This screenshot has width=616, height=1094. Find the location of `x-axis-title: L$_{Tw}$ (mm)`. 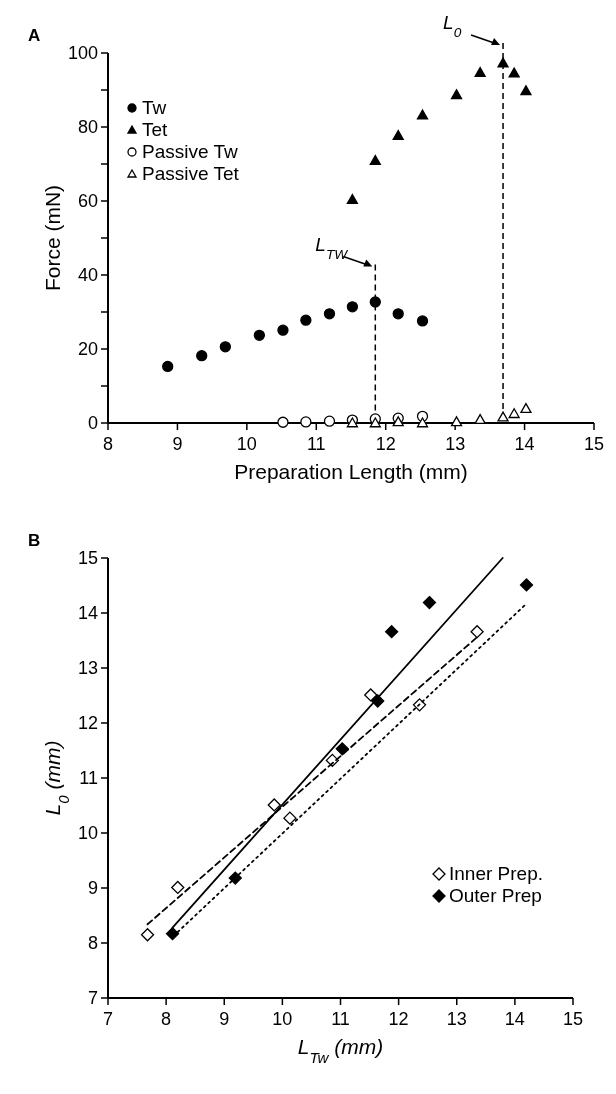

x-axis-title: L$_{Tw}$ (mm) is located at coordinates (340, 1050).